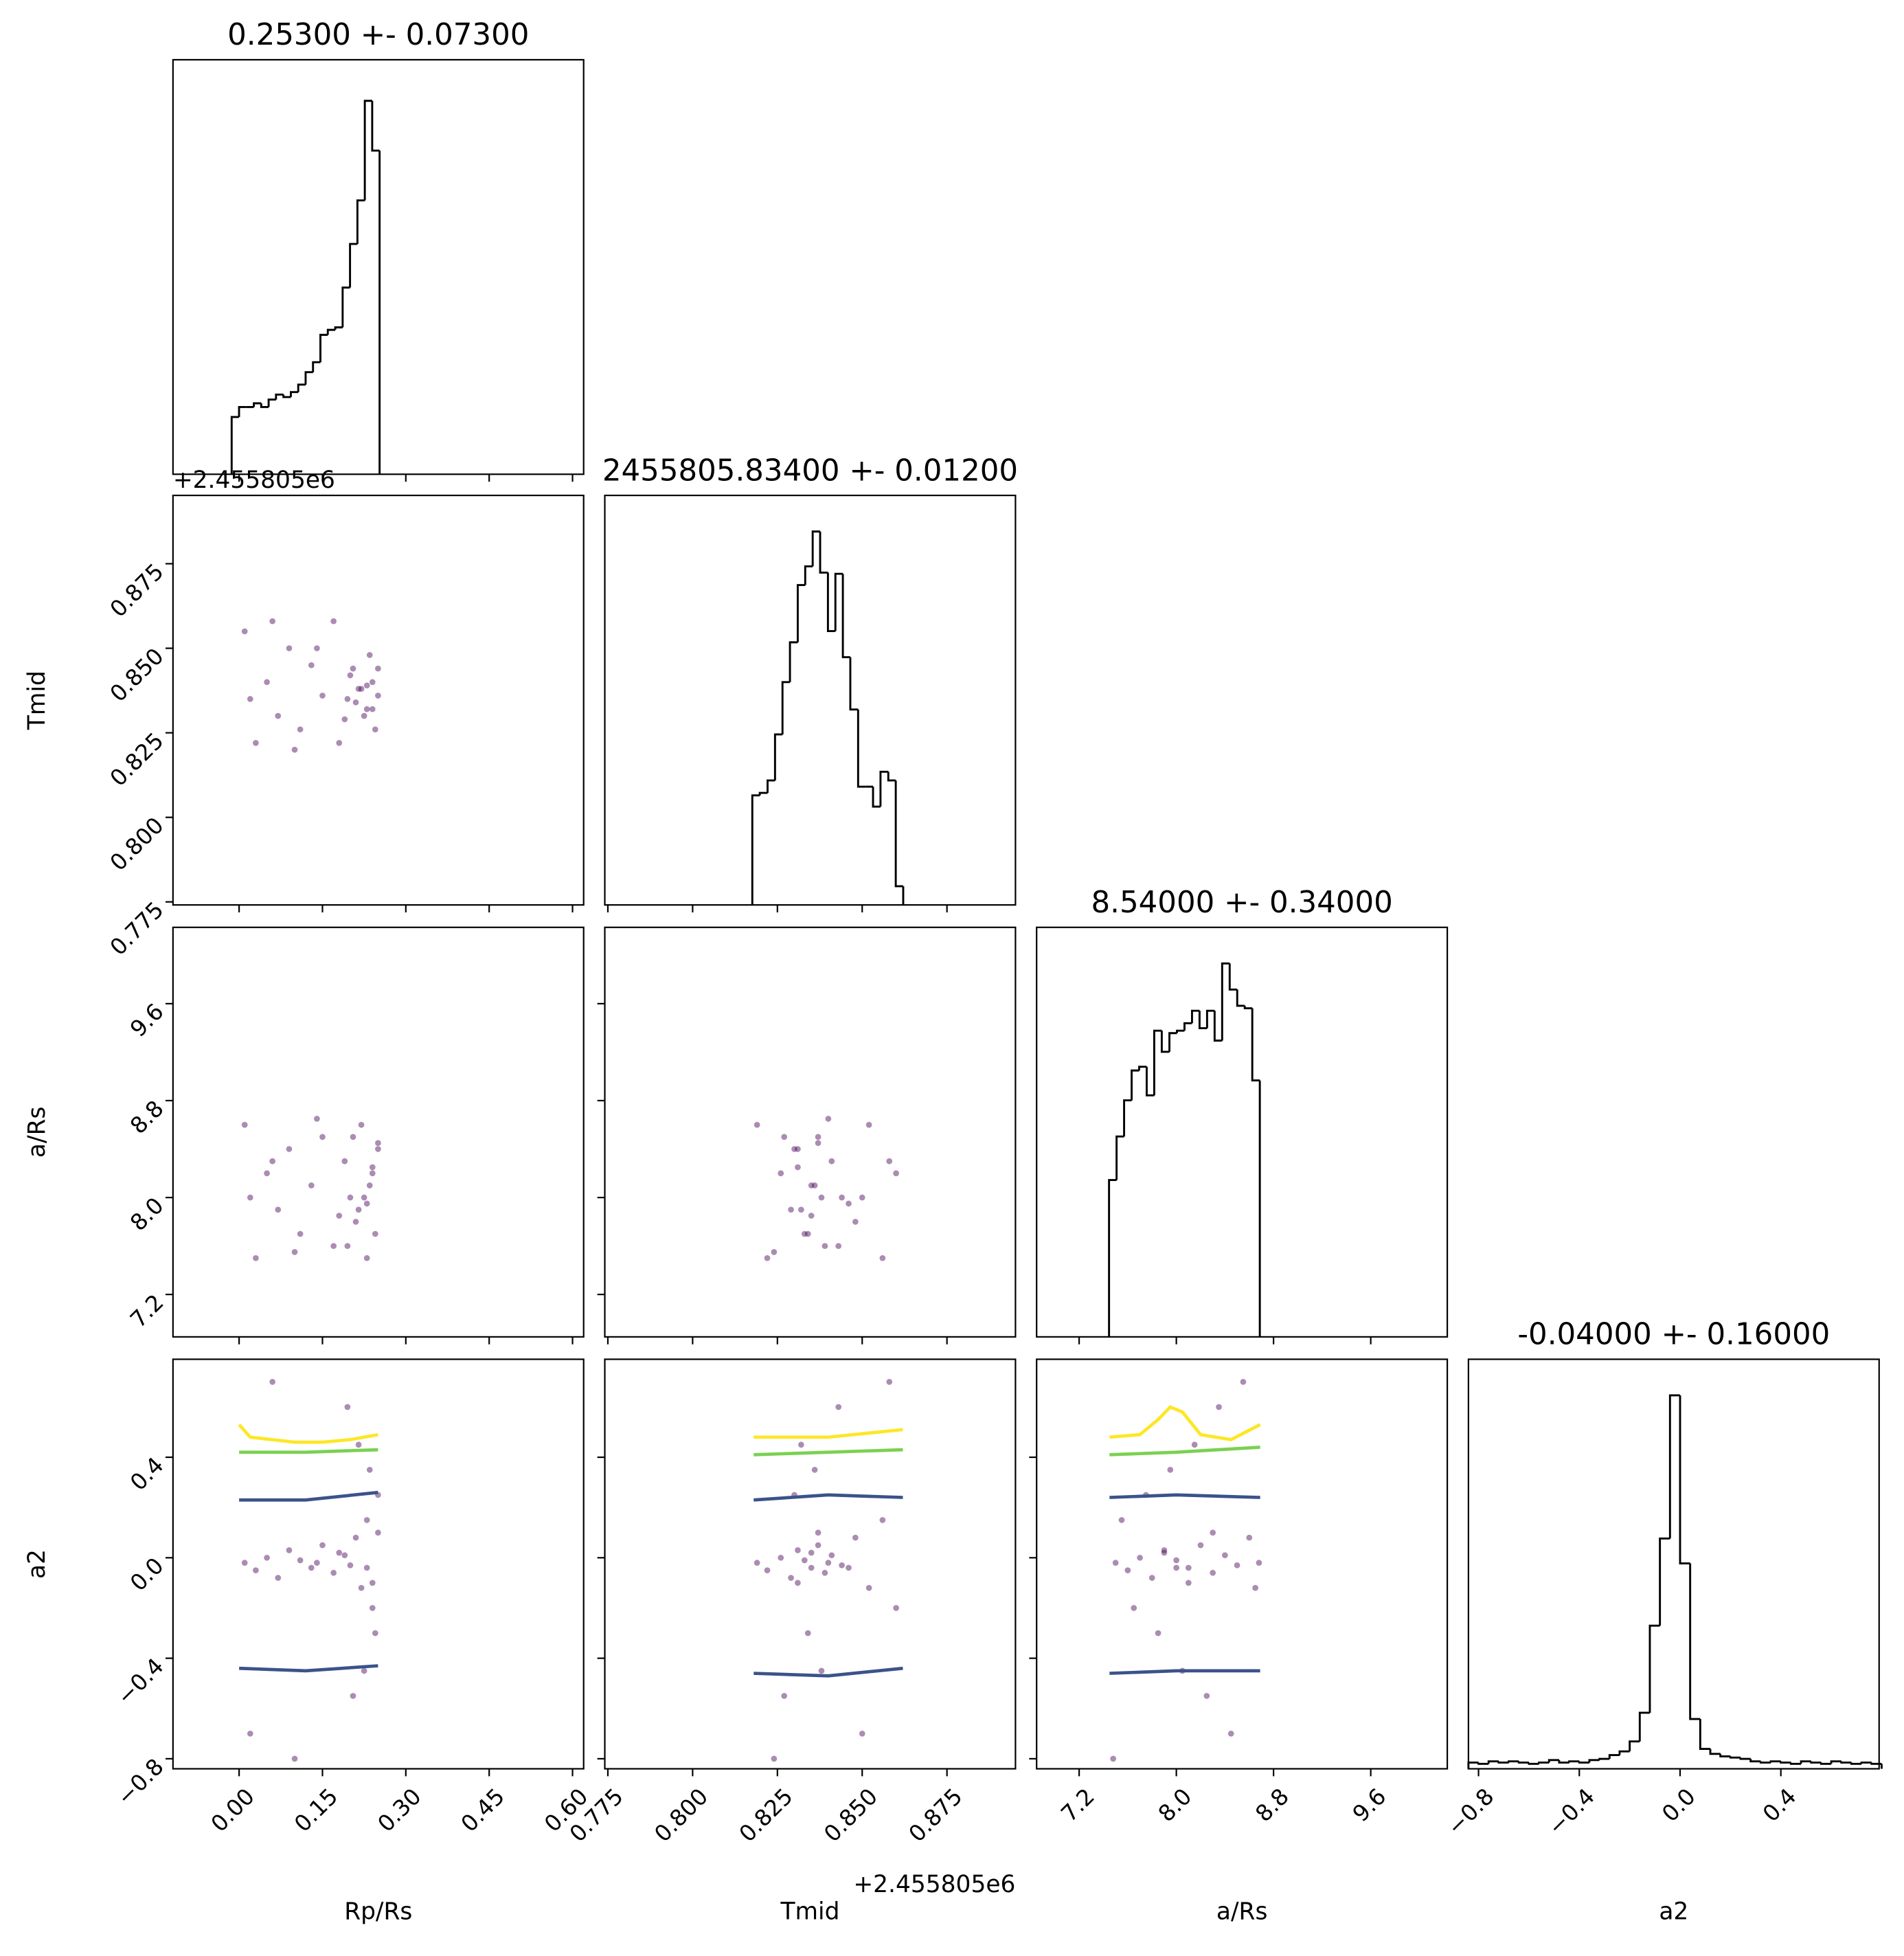 The image size is (1904, 1956). I want to click on x-tick-label: −0.8, so click(1470, 1812).